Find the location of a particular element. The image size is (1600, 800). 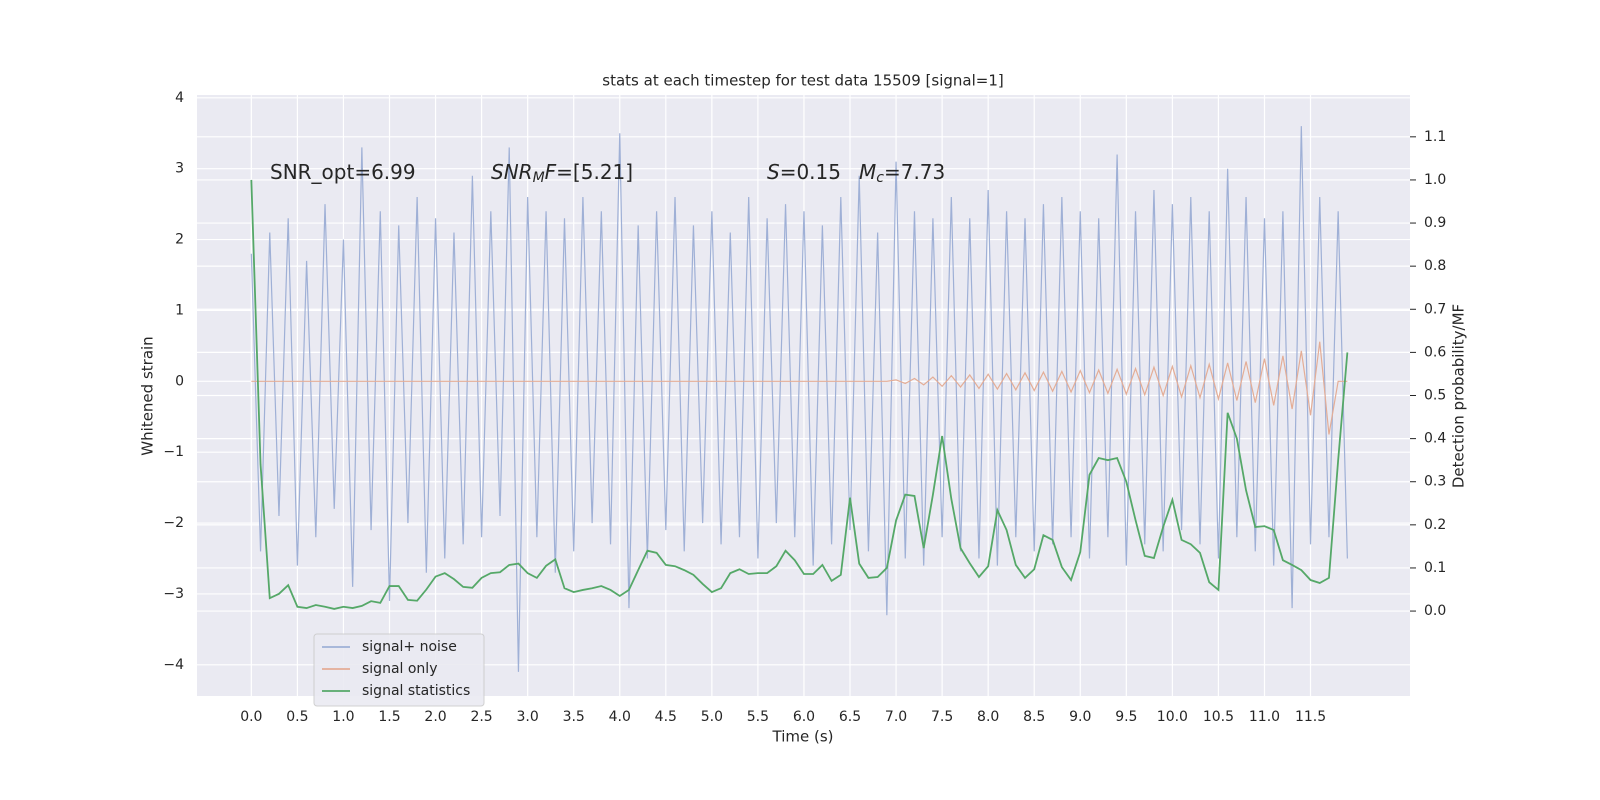

annotation-part: =7.73 is located at coordinates (914, 172).